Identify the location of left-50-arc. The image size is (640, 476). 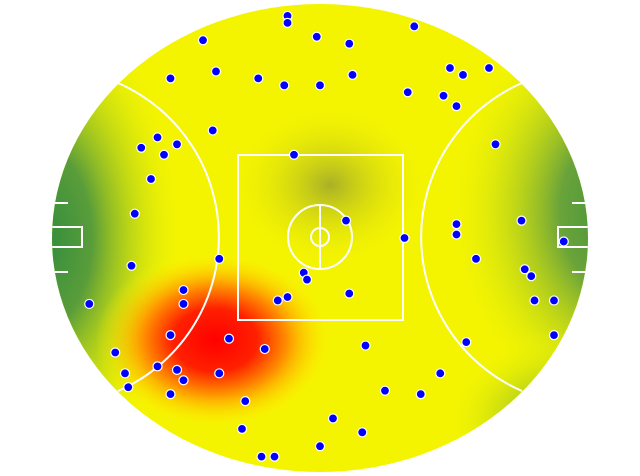
(168, 237).